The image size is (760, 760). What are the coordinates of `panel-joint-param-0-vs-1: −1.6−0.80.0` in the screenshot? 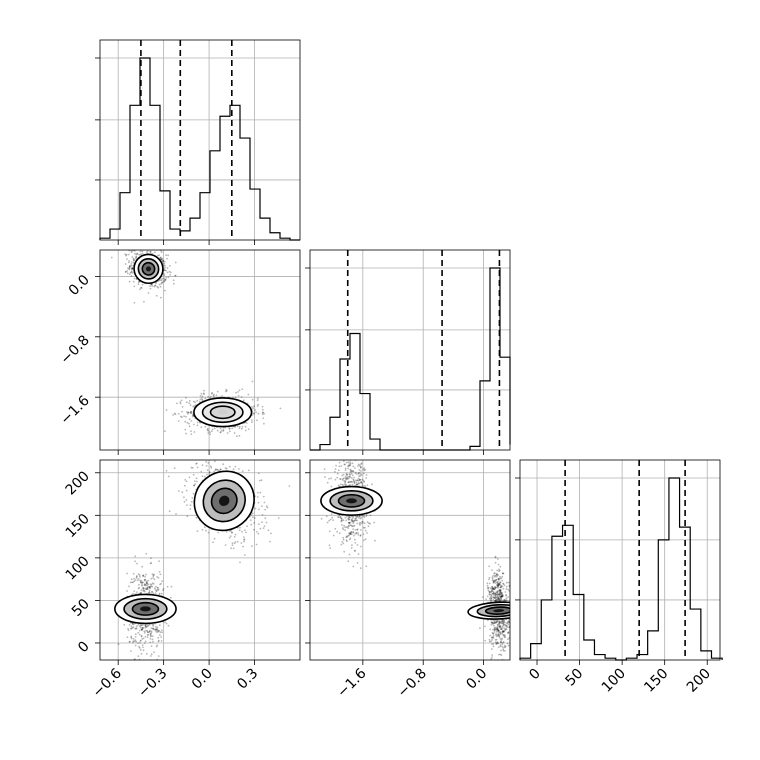 It's located at (179, 352).